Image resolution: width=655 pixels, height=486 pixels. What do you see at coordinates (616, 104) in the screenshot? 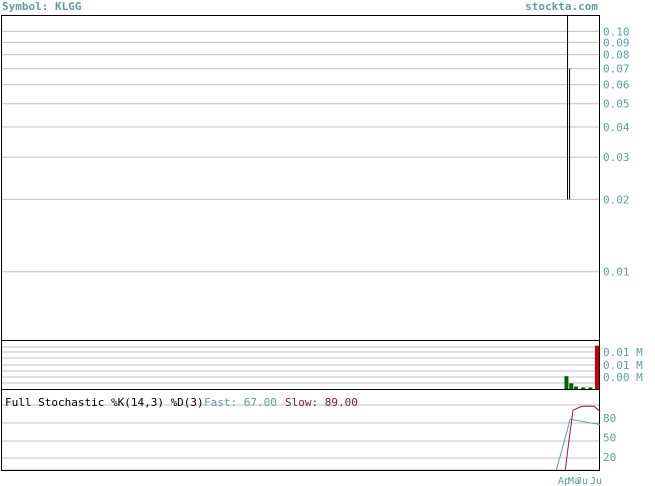
I see `price-tick-label: 0.05` at bounding box center [616, 104].